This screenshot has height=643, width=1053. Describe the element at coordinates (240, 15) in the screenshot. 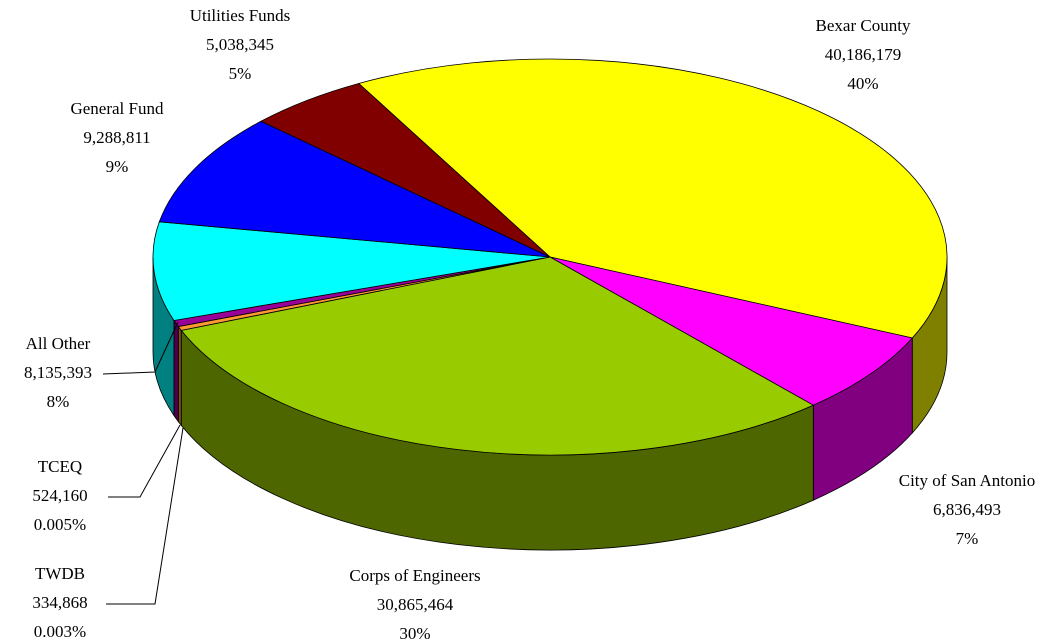

I see `slice-label: Utilities Funds` at that location.